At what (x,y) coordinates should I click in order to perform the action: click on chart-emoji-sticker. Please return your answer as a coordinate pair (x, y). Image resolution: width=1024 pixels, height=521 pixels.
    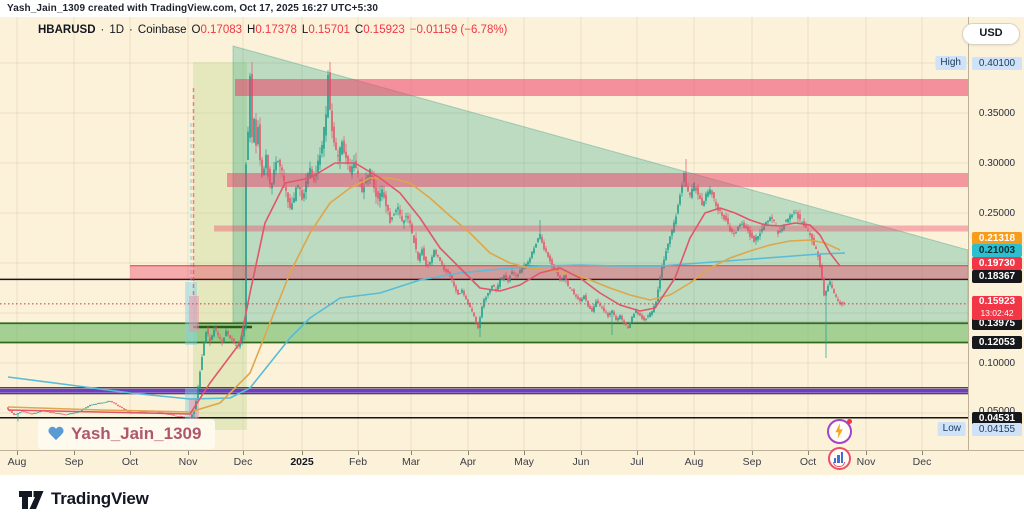
    Looking at the image, I should click on (839, 458).